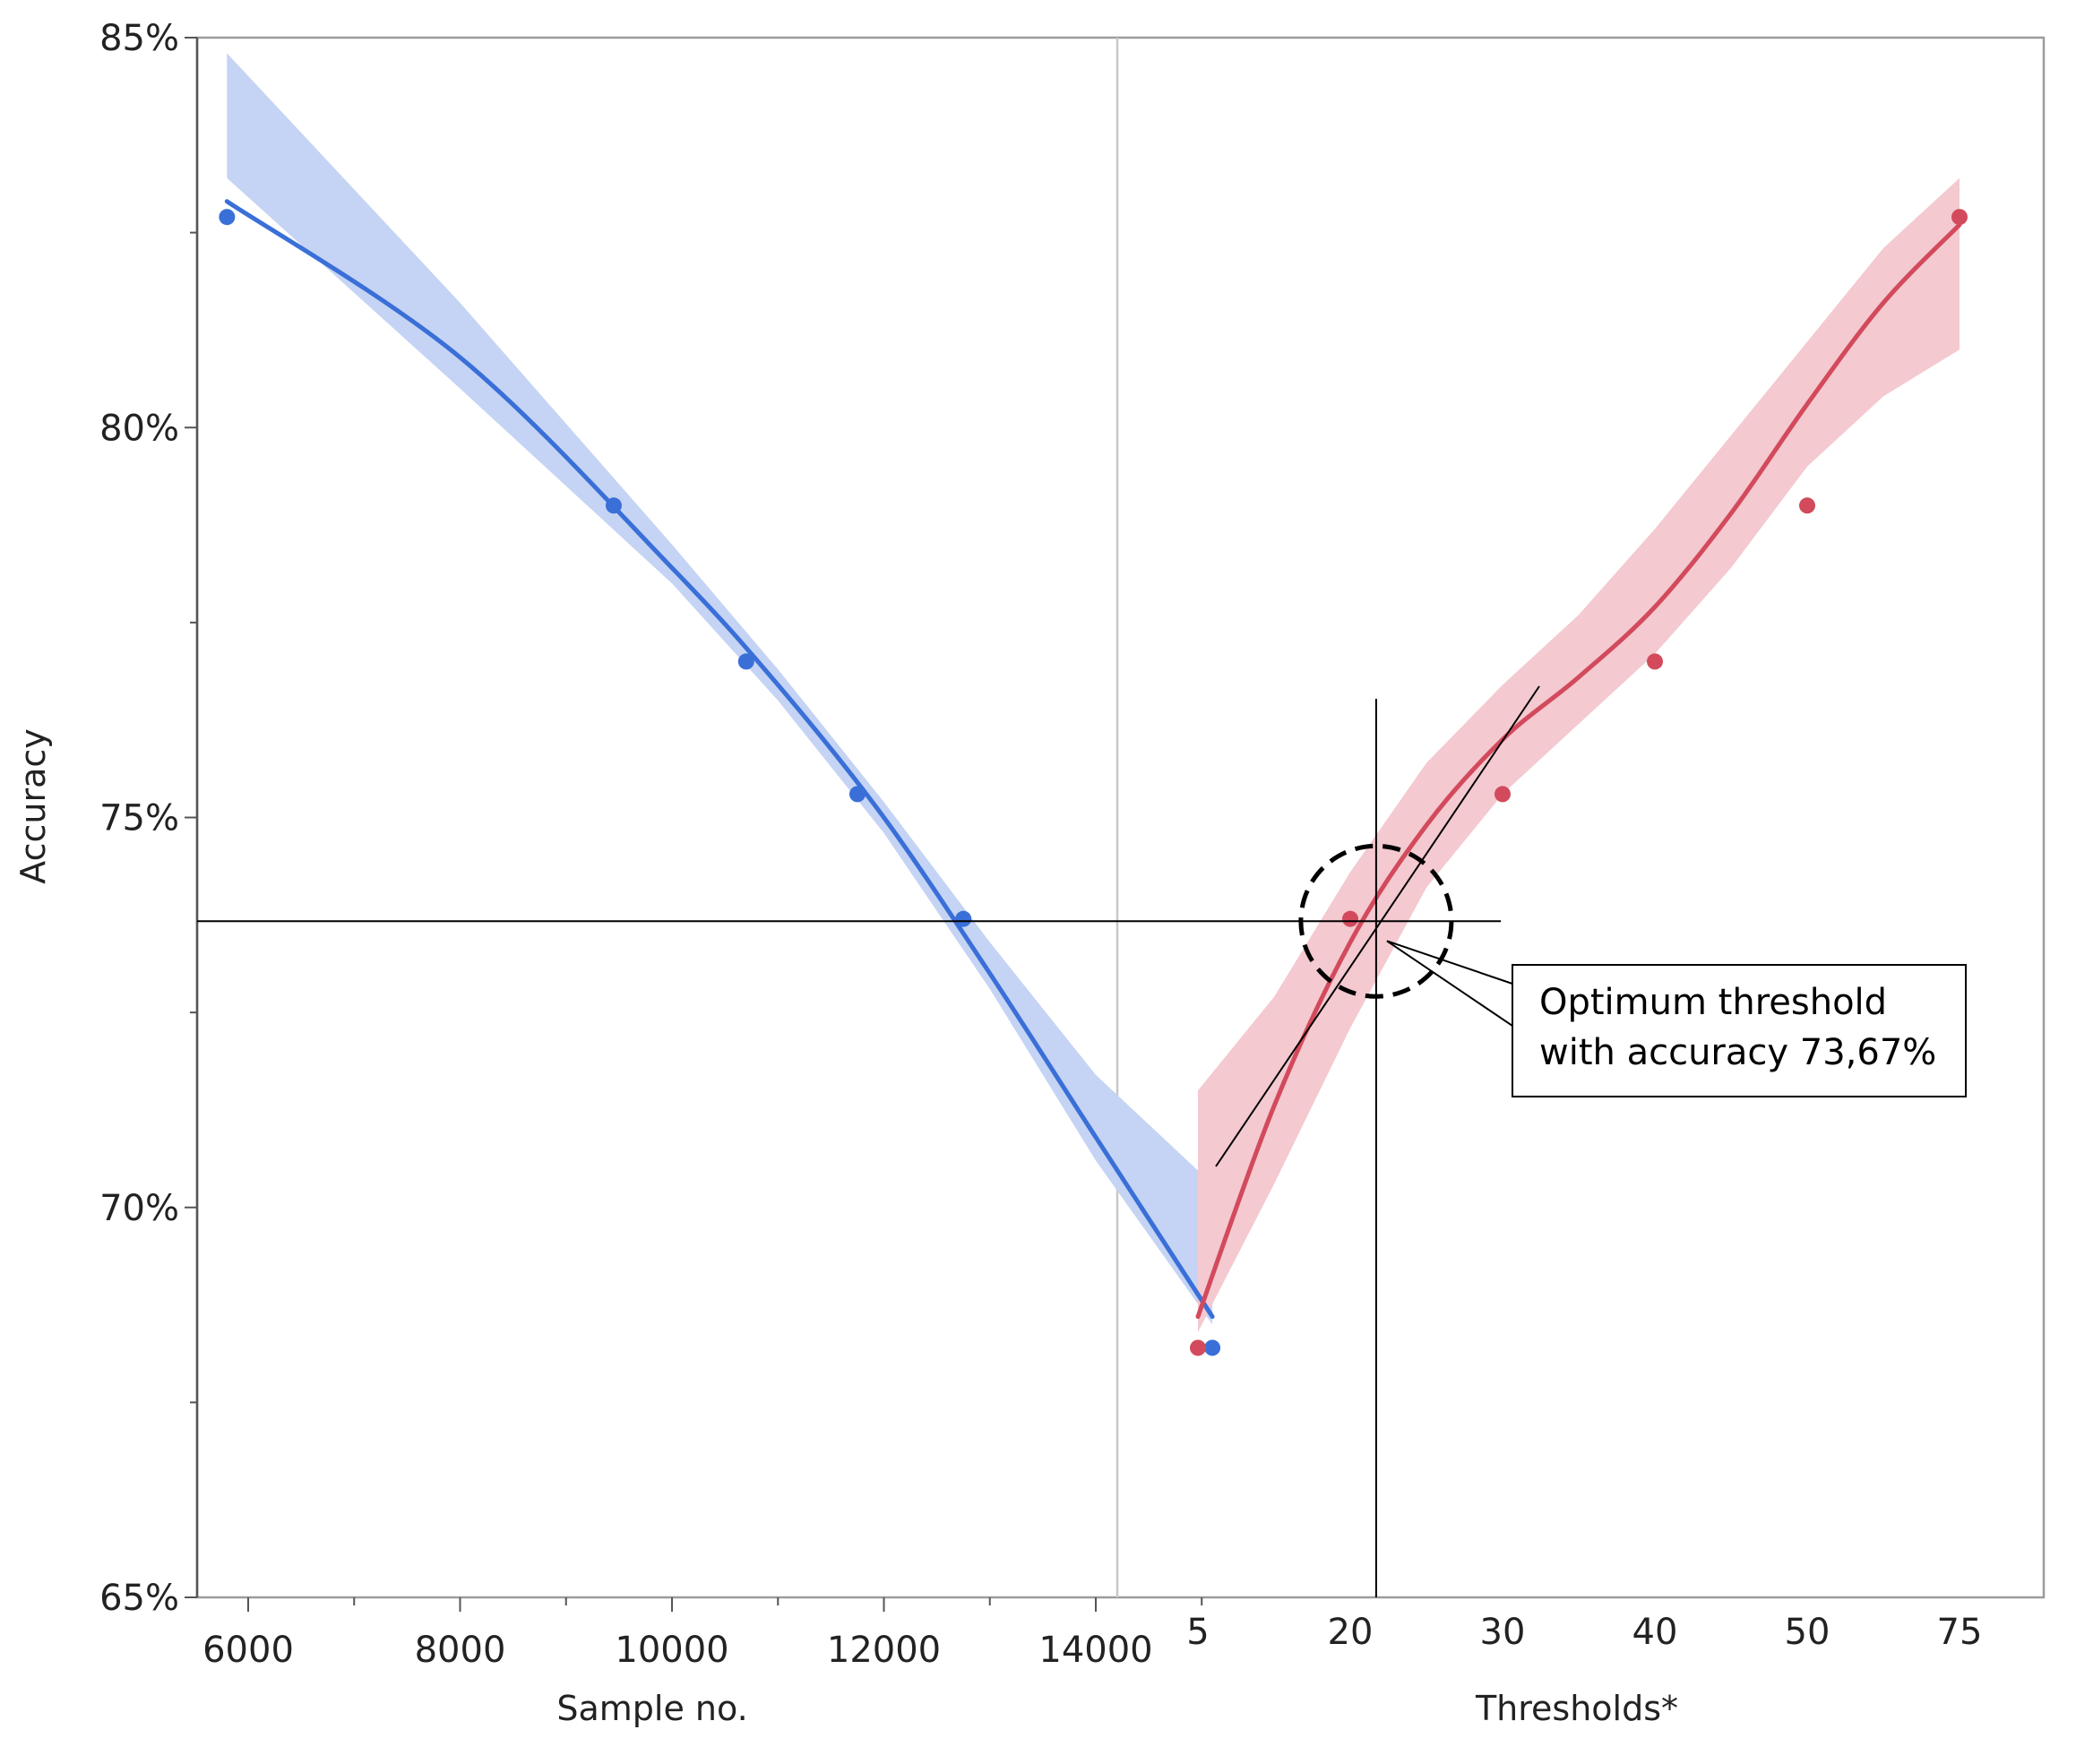  I want to click on right-x-axis-label: Thresholds*, so click(1576, 1708).